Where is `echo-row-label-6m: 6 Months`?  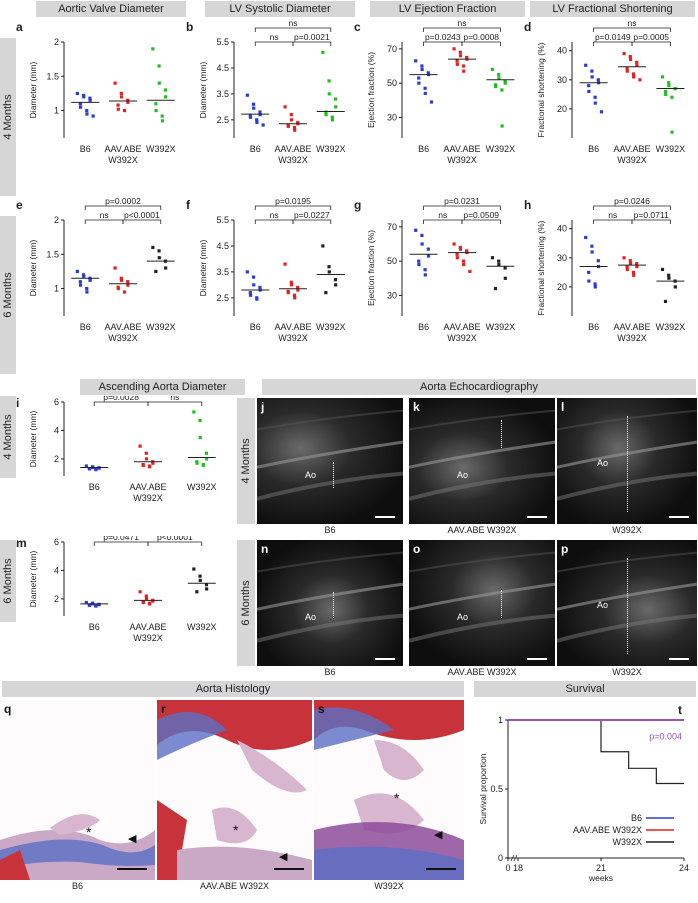
echo-row-label-6m: 6 Months is located at coordinates (246, 603).